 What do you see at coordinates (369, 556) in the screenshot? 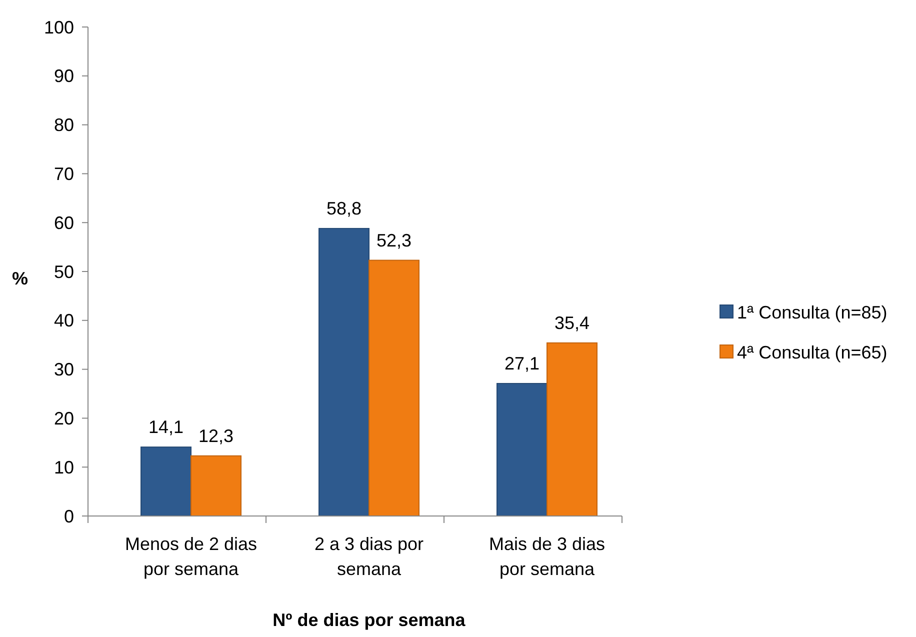
I see `x-tick-label: 2 a 3 dias por semana` at bounding box center [369, 556].